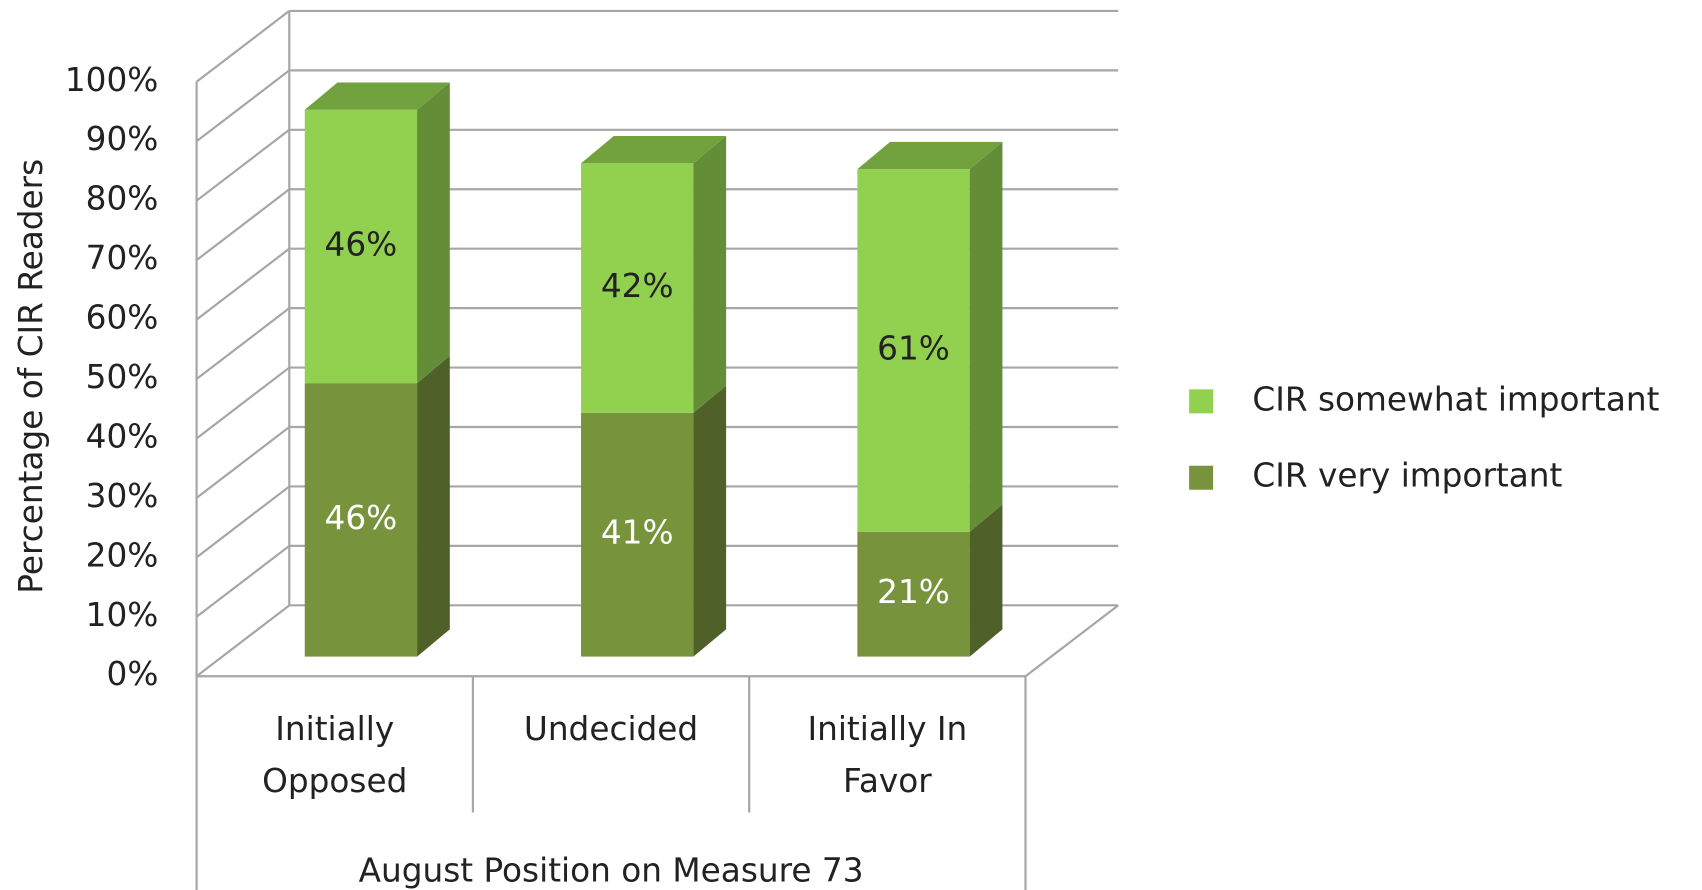 This screenshot has width=1702, height=890. I want to click on legend-label: CIR very important, so click(1407, 476).